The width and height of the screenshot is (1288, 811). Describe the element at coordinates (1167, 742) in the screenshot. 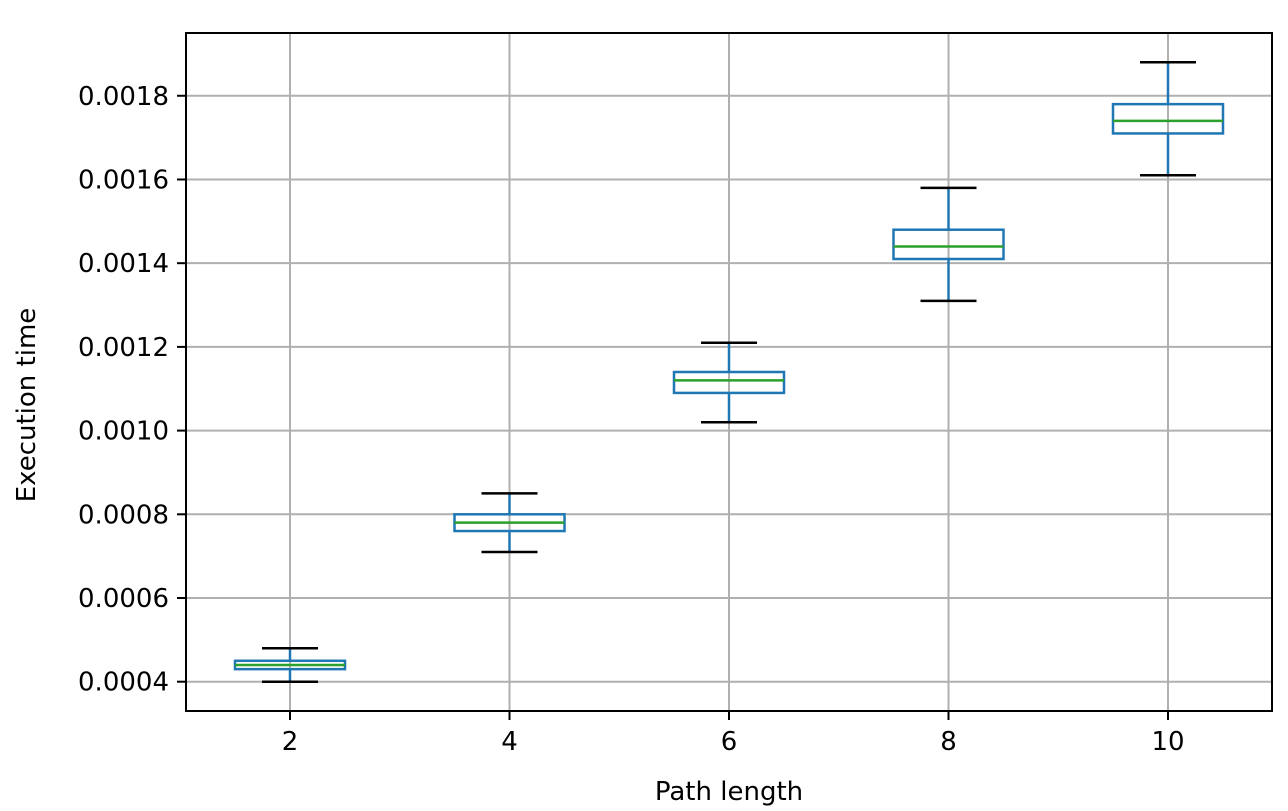

I see `x-tick-label: 10` at that location.